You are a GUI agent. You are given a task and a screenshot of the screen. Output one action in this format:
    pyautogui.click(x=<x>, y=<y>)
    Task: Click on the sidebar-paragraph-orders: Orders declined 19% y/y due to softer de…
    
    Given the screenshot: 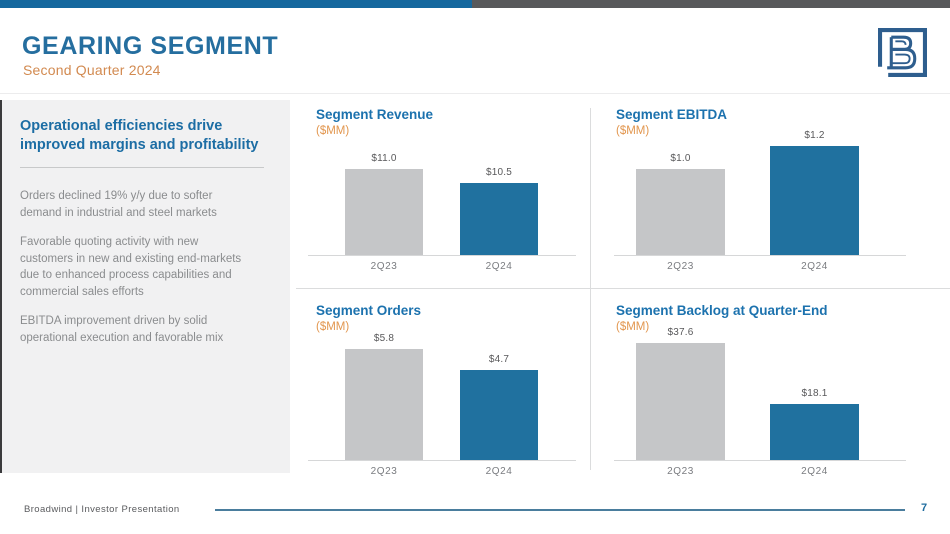 What is the action you would take?
    pyautogui.click(x=118, y=204)
    